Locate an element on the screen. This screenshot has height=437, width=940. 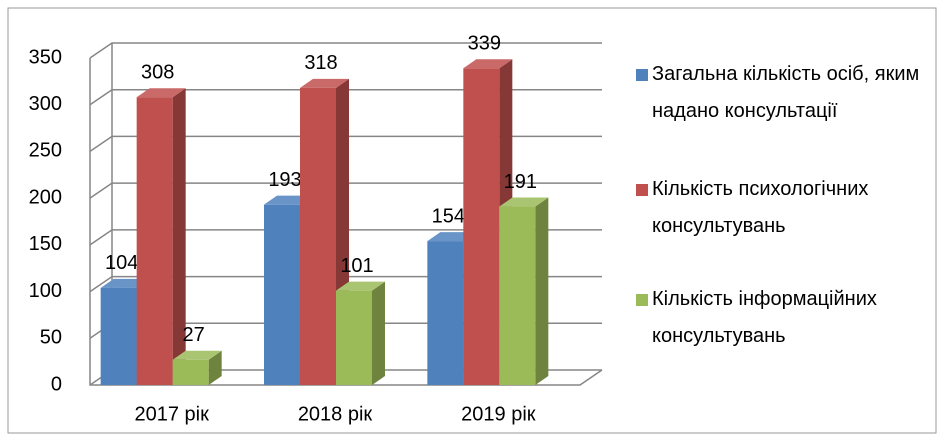
data-label: 339 is located at coordinates (484, 44).